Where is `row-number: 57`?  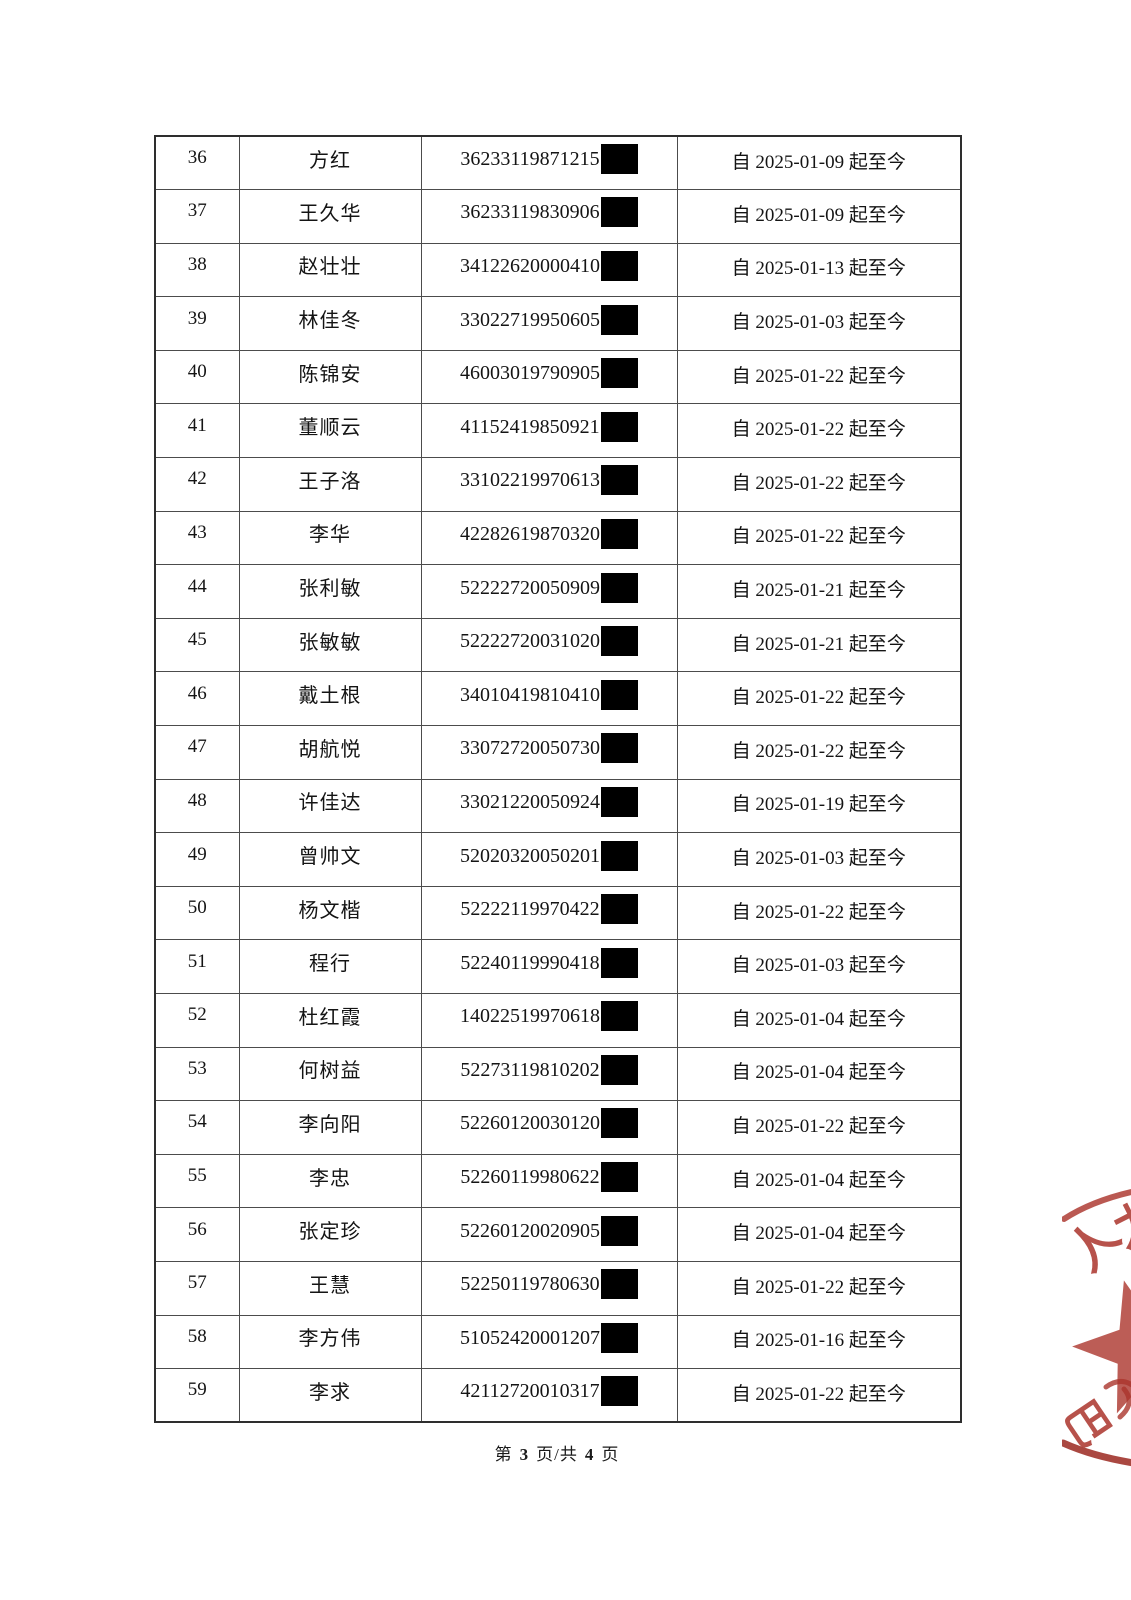
row-number: 57 is located at coordinates (197, 1283).